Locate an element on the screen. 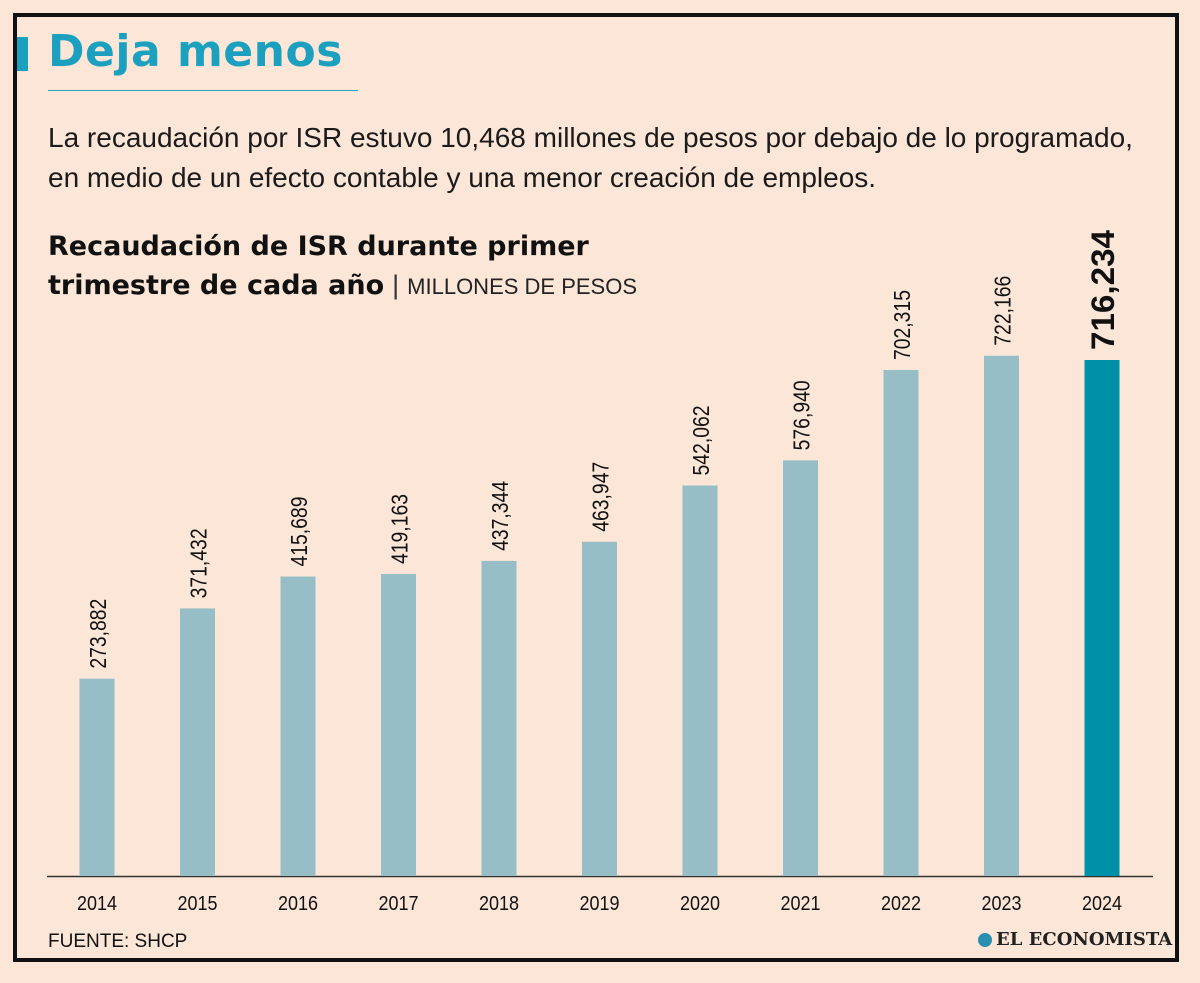  bar-2016 is located at coordinates (298, 726).